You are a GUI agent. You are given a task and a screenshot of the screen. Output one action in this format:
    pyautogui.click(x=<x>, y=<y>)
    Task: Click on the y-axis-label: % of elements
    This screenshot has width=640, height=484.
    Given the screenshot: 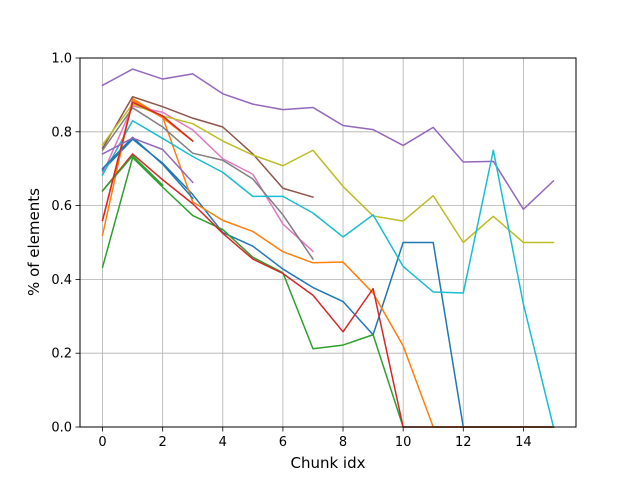 What is the action you would take?
    pyautogui.click(x=34, y=242)
    